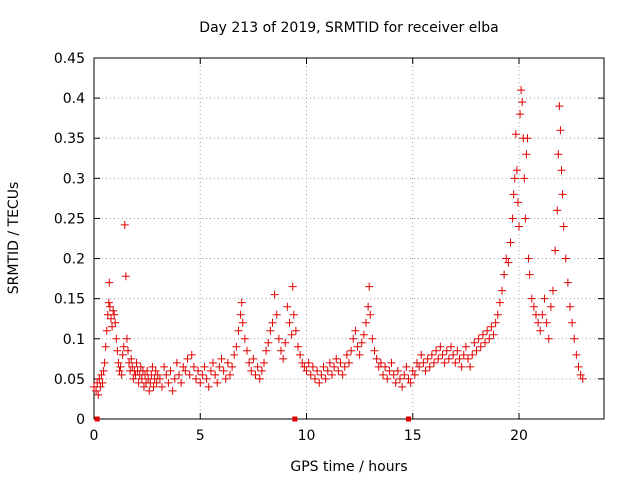  I want to click on x-tick-label: 15, so click(413, 436).